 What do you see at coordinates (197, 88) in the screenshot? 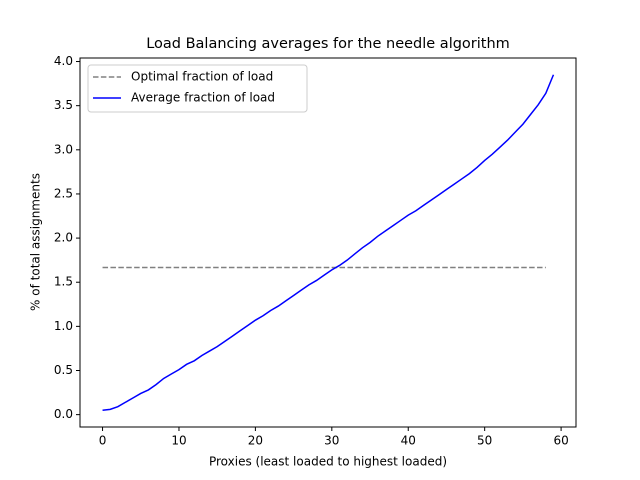
I see `legend-box` at bounding box center [197, 88].